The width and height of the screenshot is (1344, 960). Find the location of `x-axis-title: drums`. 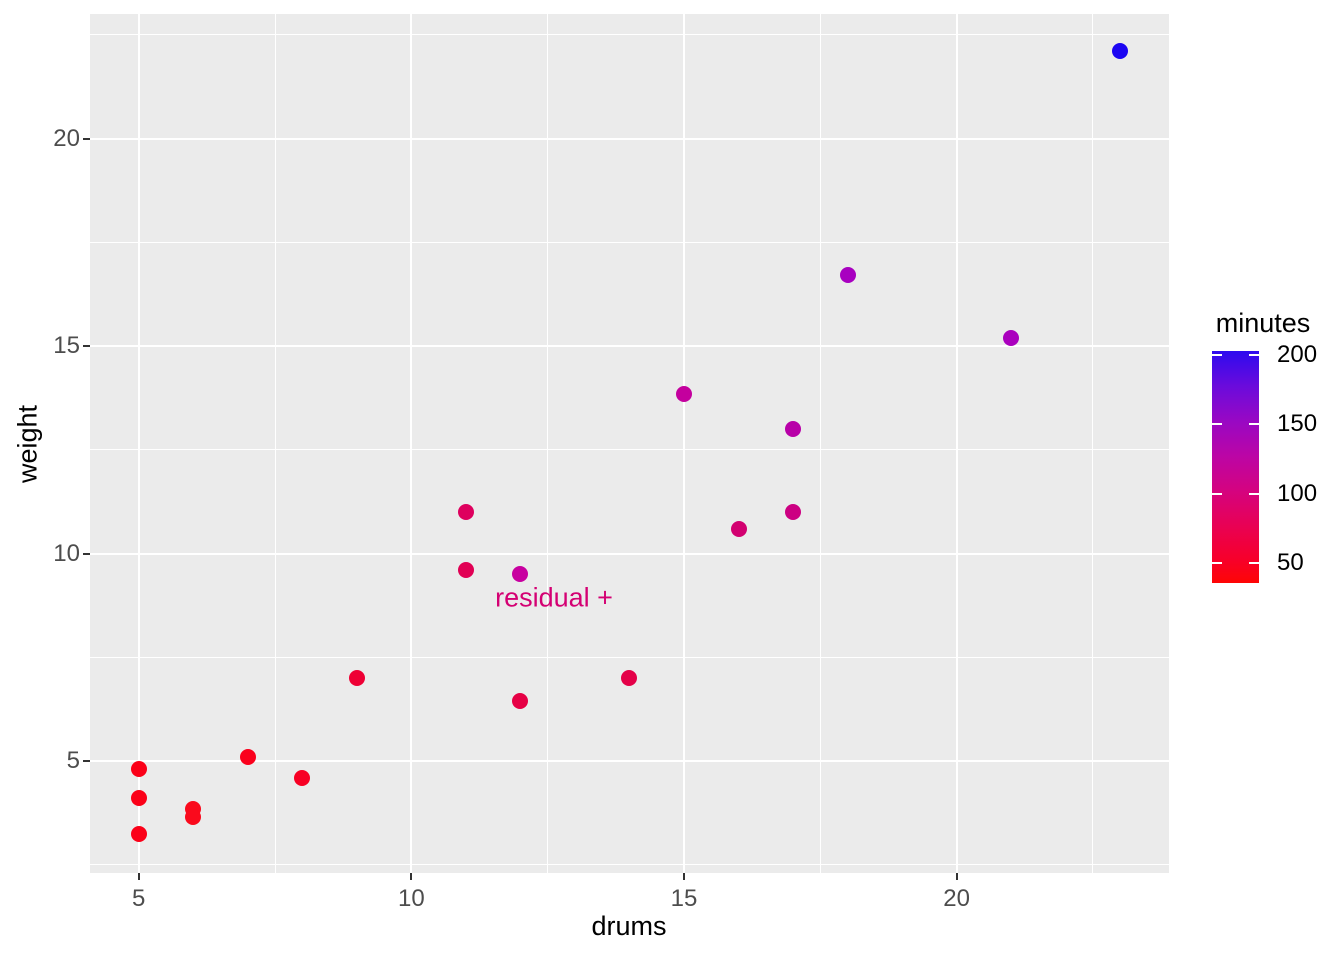

x-axis-title: drums is located at coordinates (629, 926).